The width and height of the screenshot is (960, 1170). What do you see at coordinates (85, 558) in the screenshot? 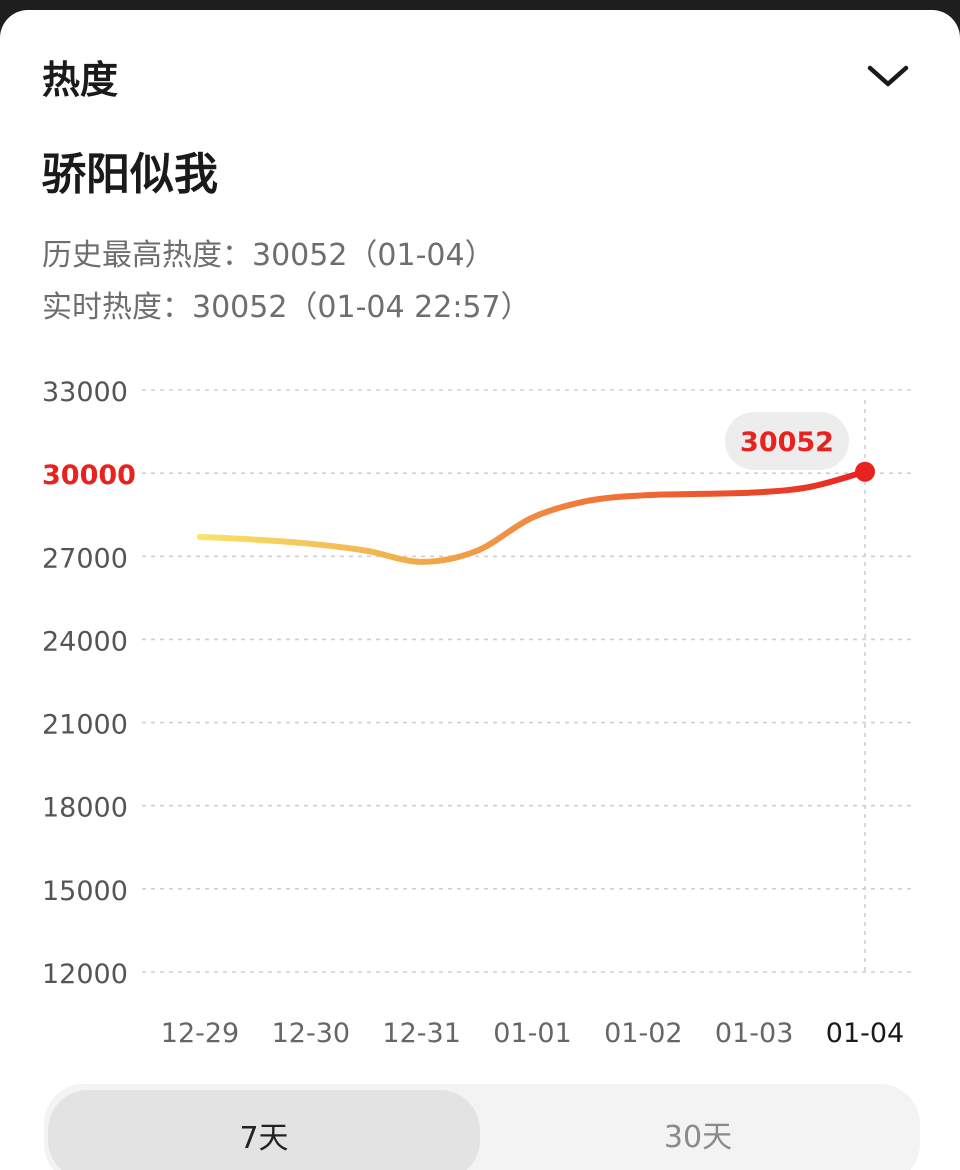
I see `y-tick-label: 27000` at bounding box center [85, 558].